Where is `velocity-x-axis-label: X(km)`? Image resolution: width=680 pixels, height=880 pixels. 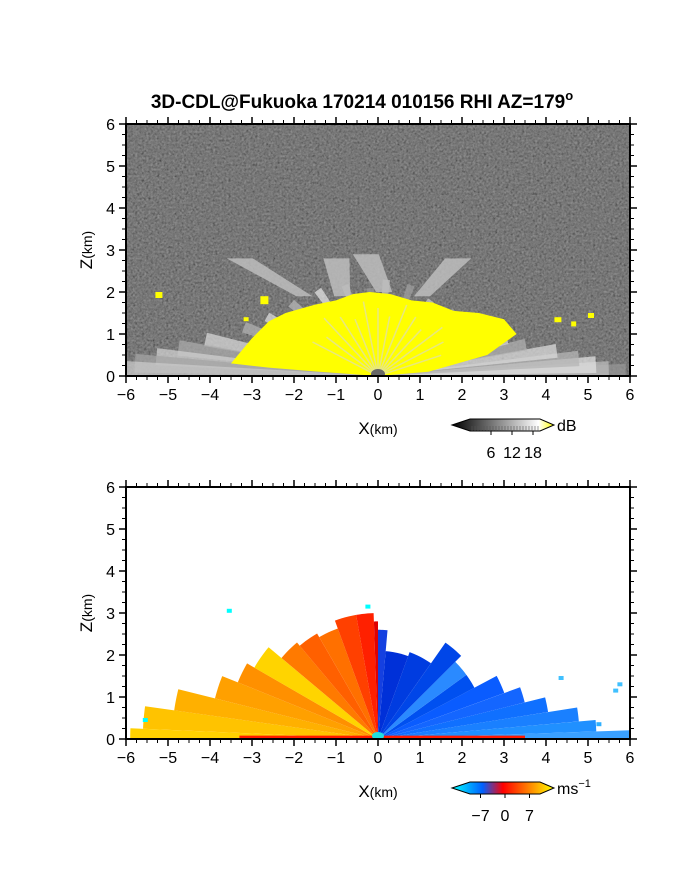
velocity-x-axis-label: X(km) is located at coordinates (377, 791).